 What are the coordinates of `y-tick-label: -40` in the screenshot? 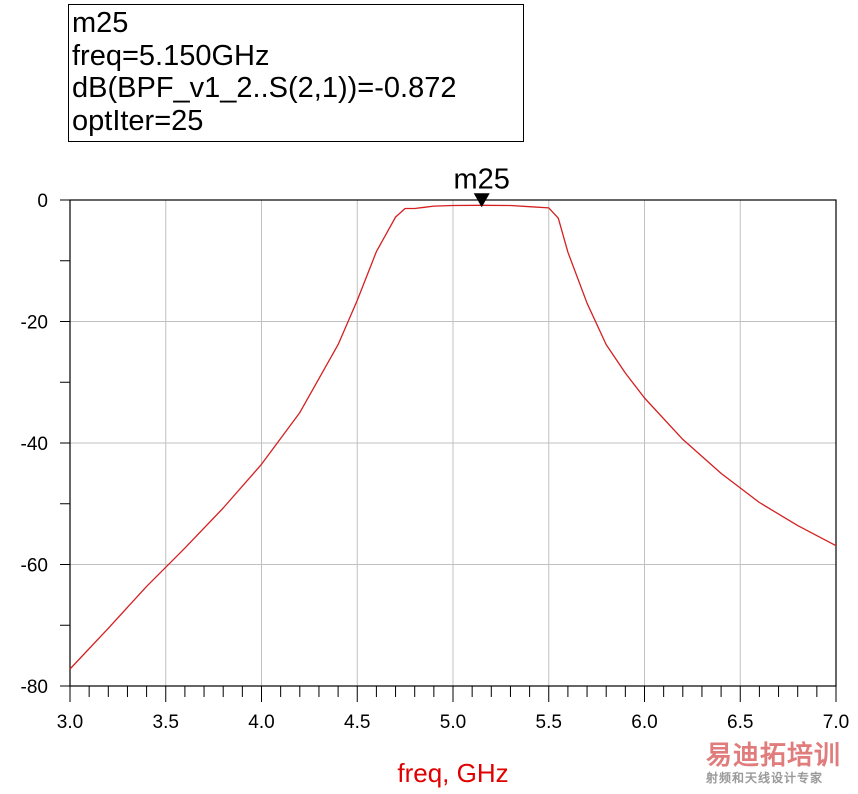 It's located at (34, 444).